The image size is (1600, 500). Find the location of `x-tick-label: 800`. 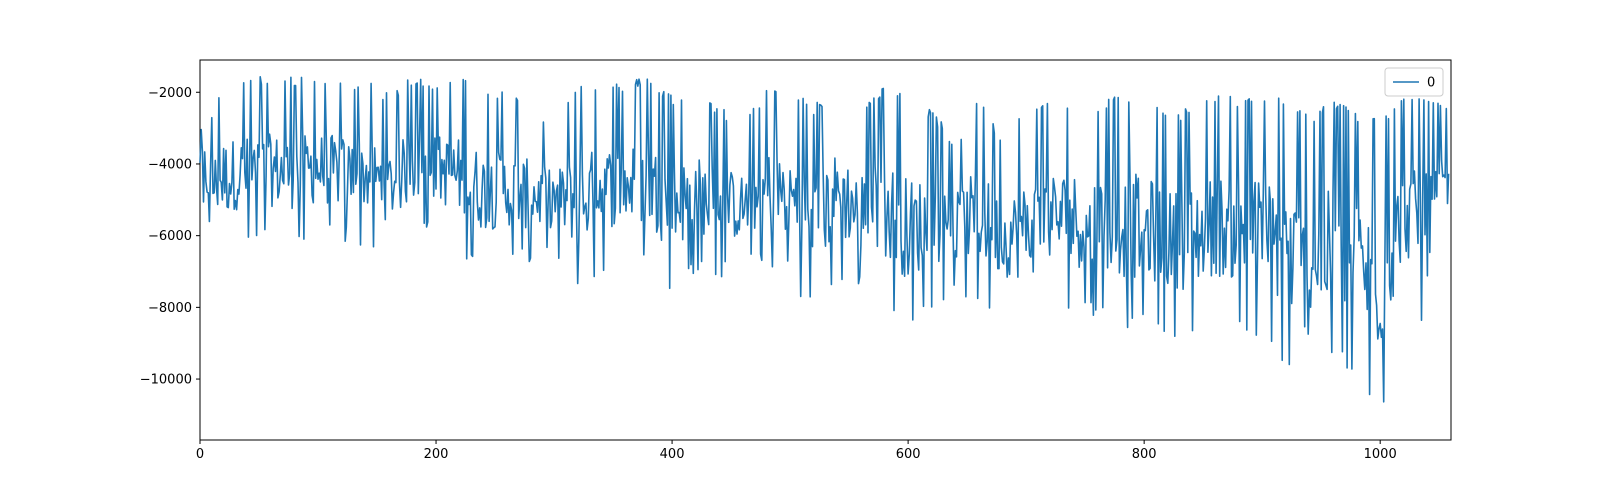

x-tick-label: 800 is located at coordinates (1144, 454).